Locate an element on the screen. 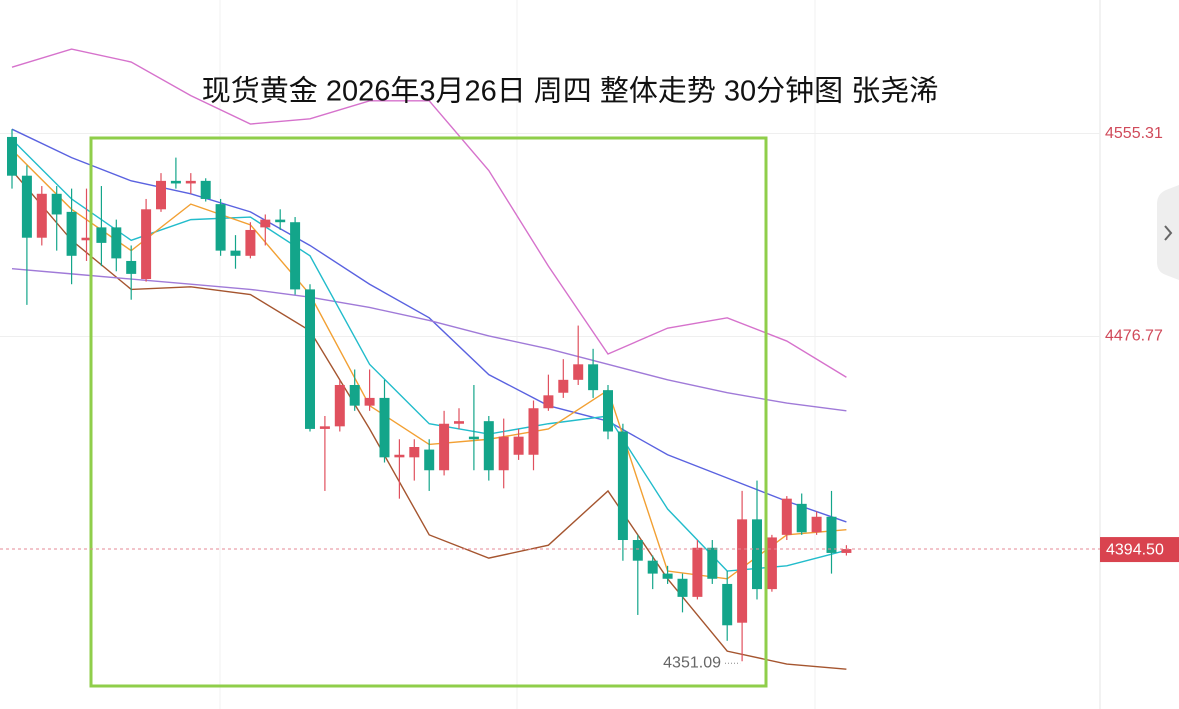  low-annotation: 4351.09 is located at coordinates (692, 662).